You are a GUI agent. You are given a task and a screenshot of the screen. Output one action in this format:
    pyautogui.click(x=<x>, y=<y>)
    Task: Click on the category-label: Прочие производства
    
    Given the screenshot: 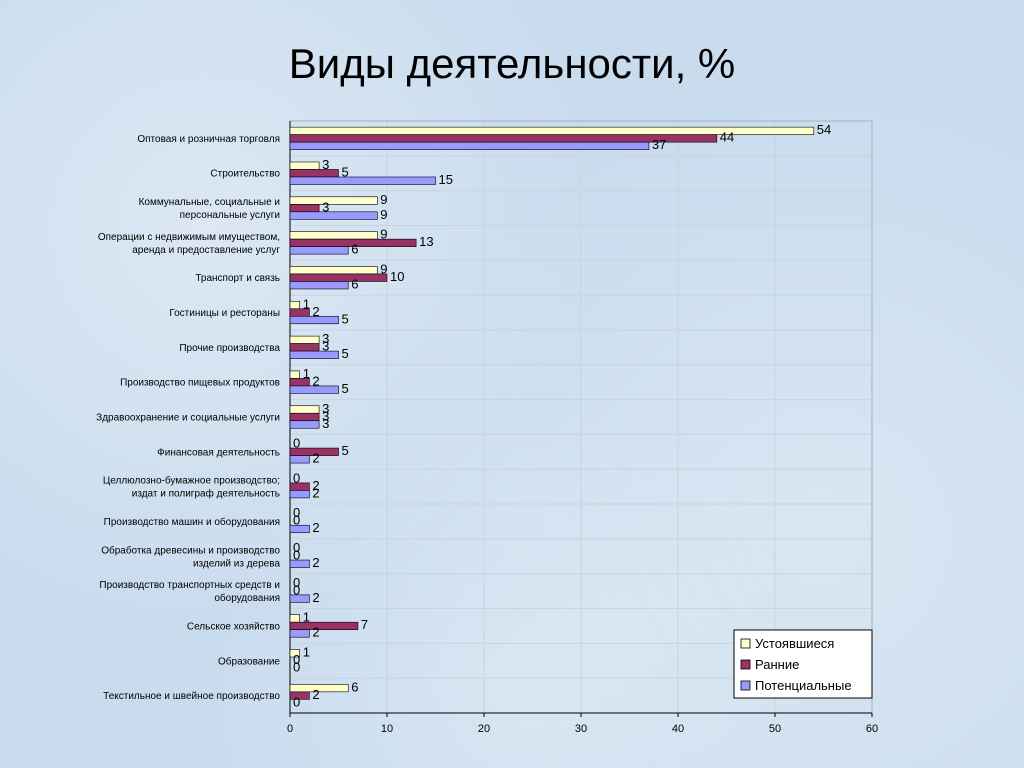 What is the action you would take?
    pyautogui.click(x=229, y=348)
    